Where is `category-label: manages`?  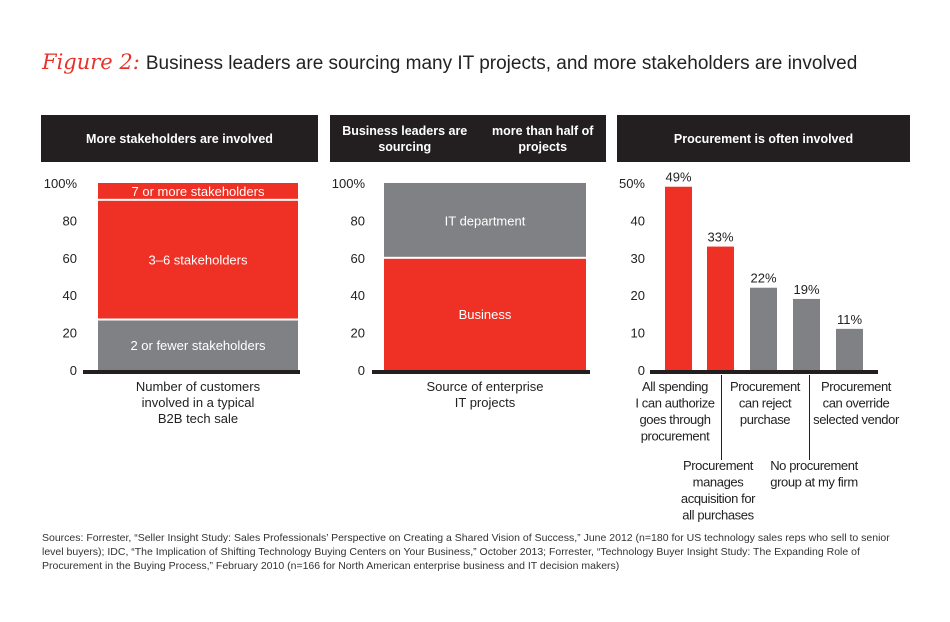 category-label: manages is located at coordinates (719, 482).